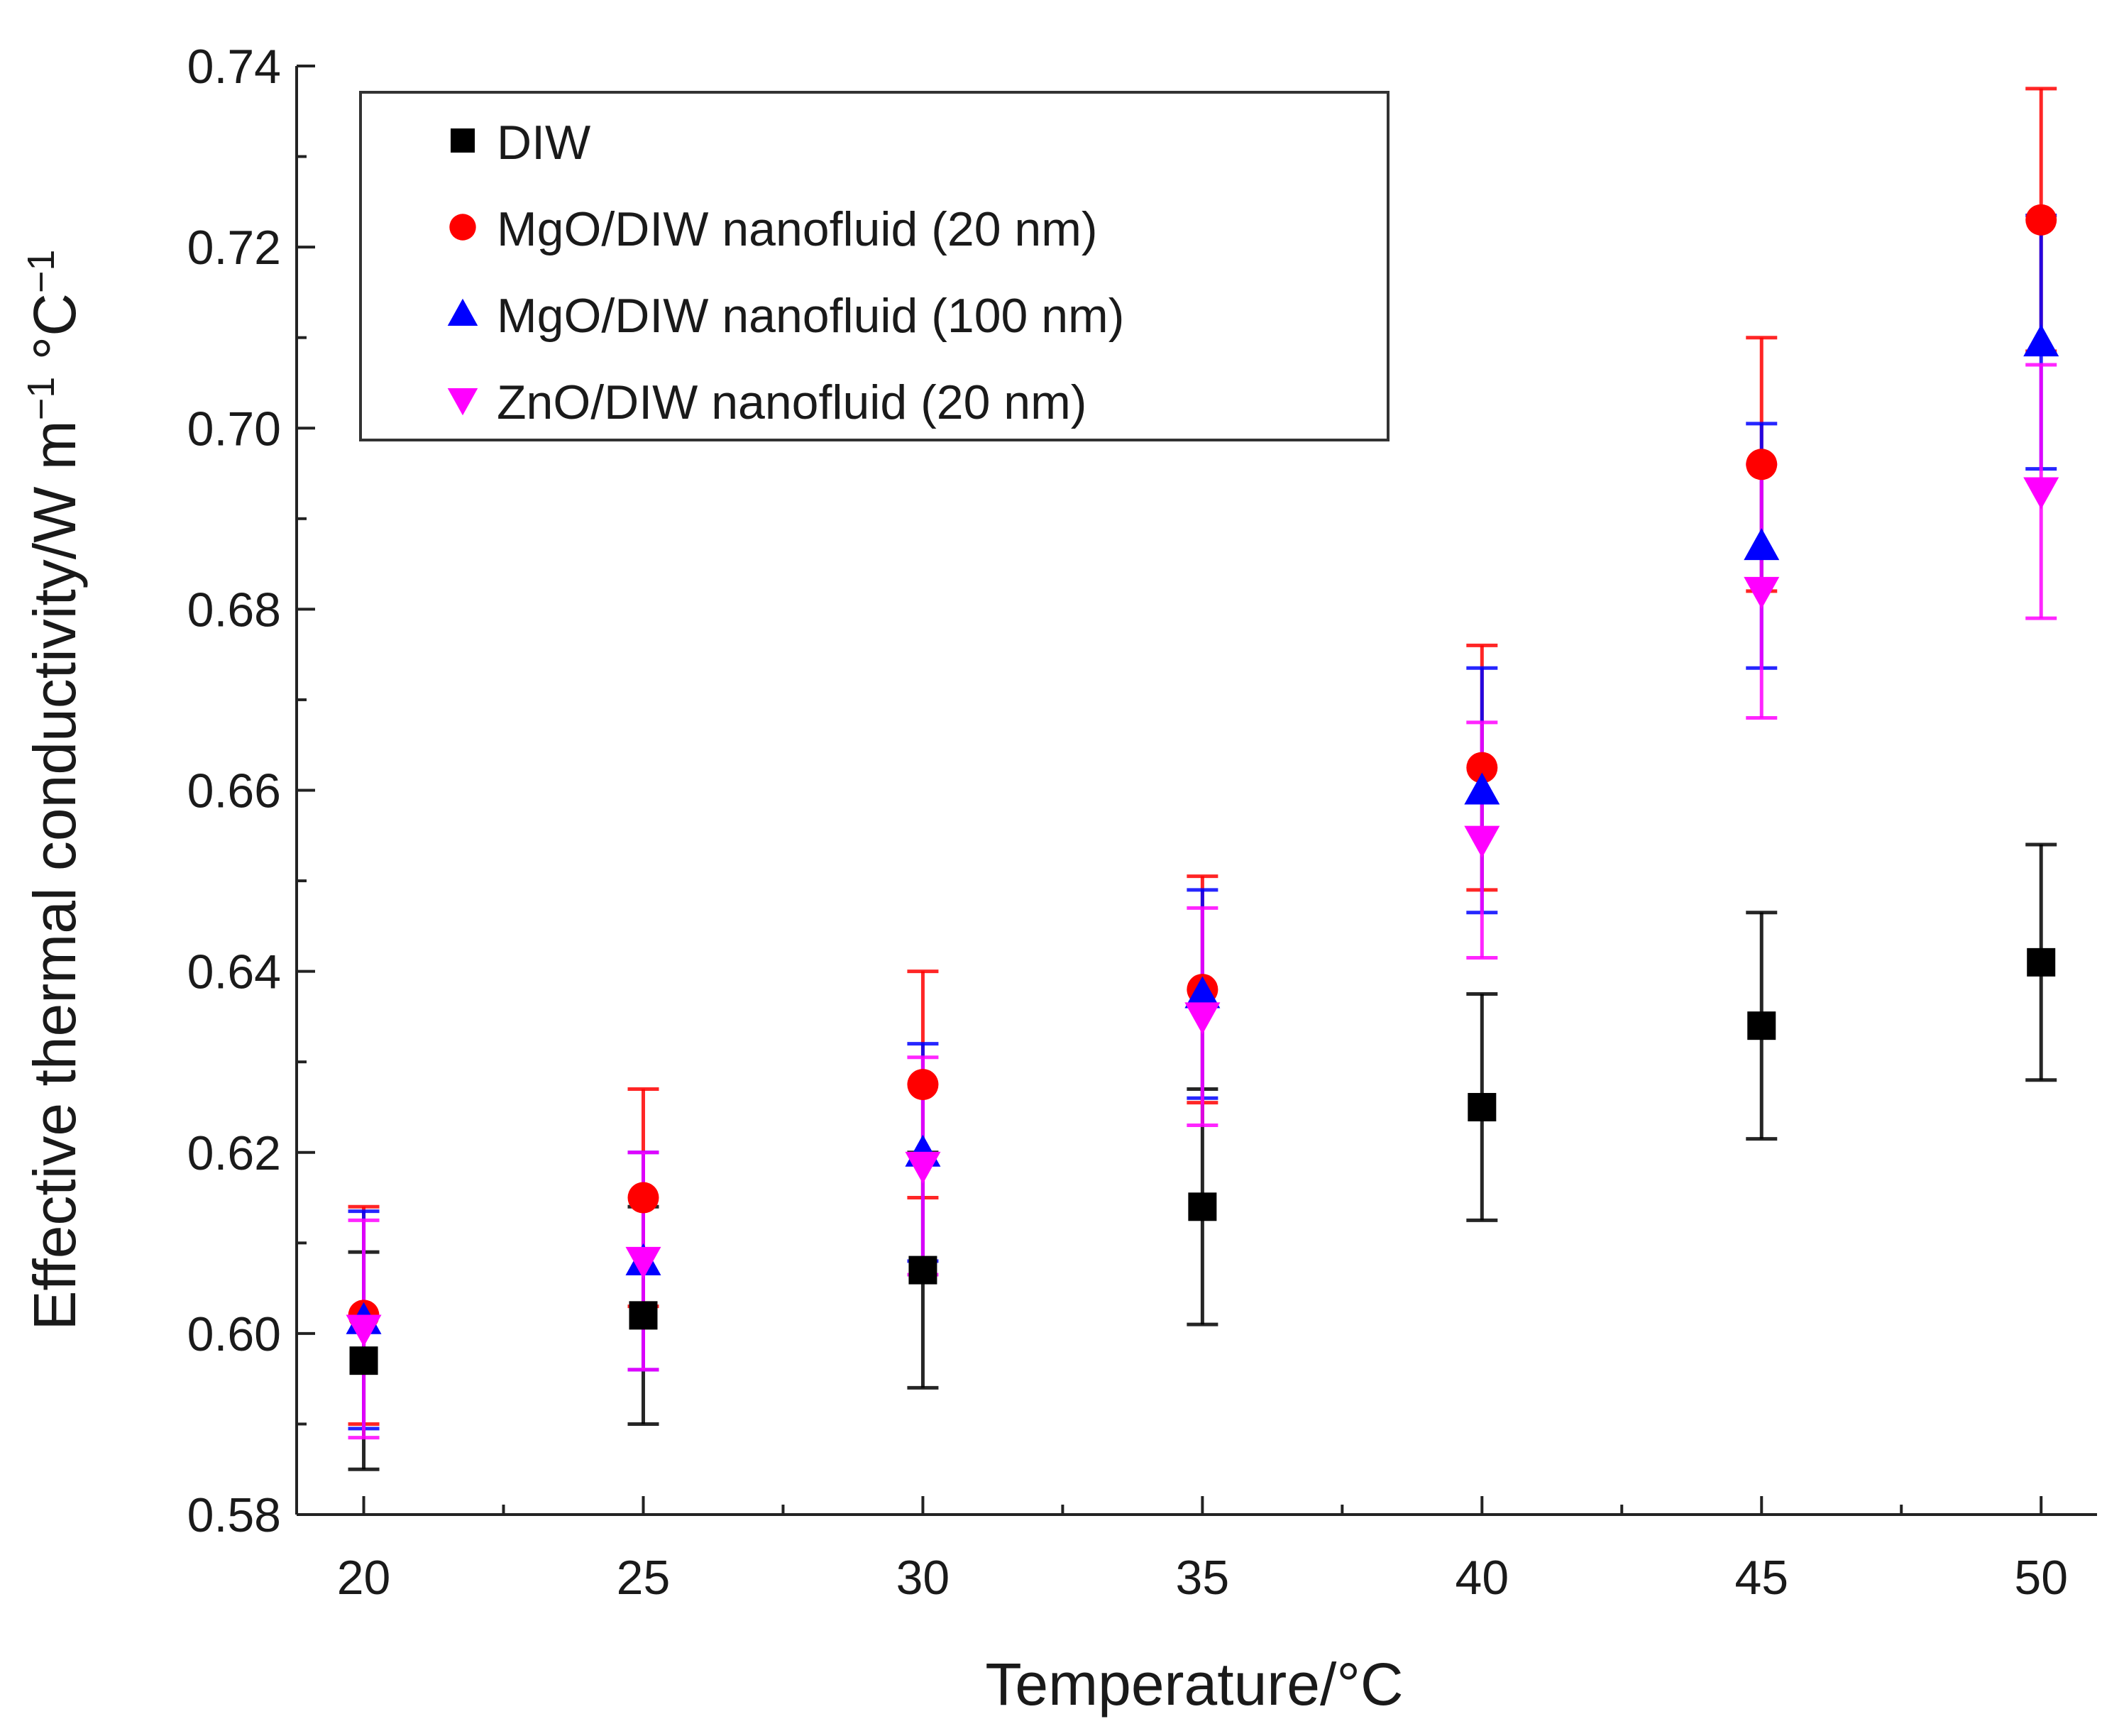 The image size is (2124, 1736). I want to click on y-tick-label: 0.64, so click(234, 972).